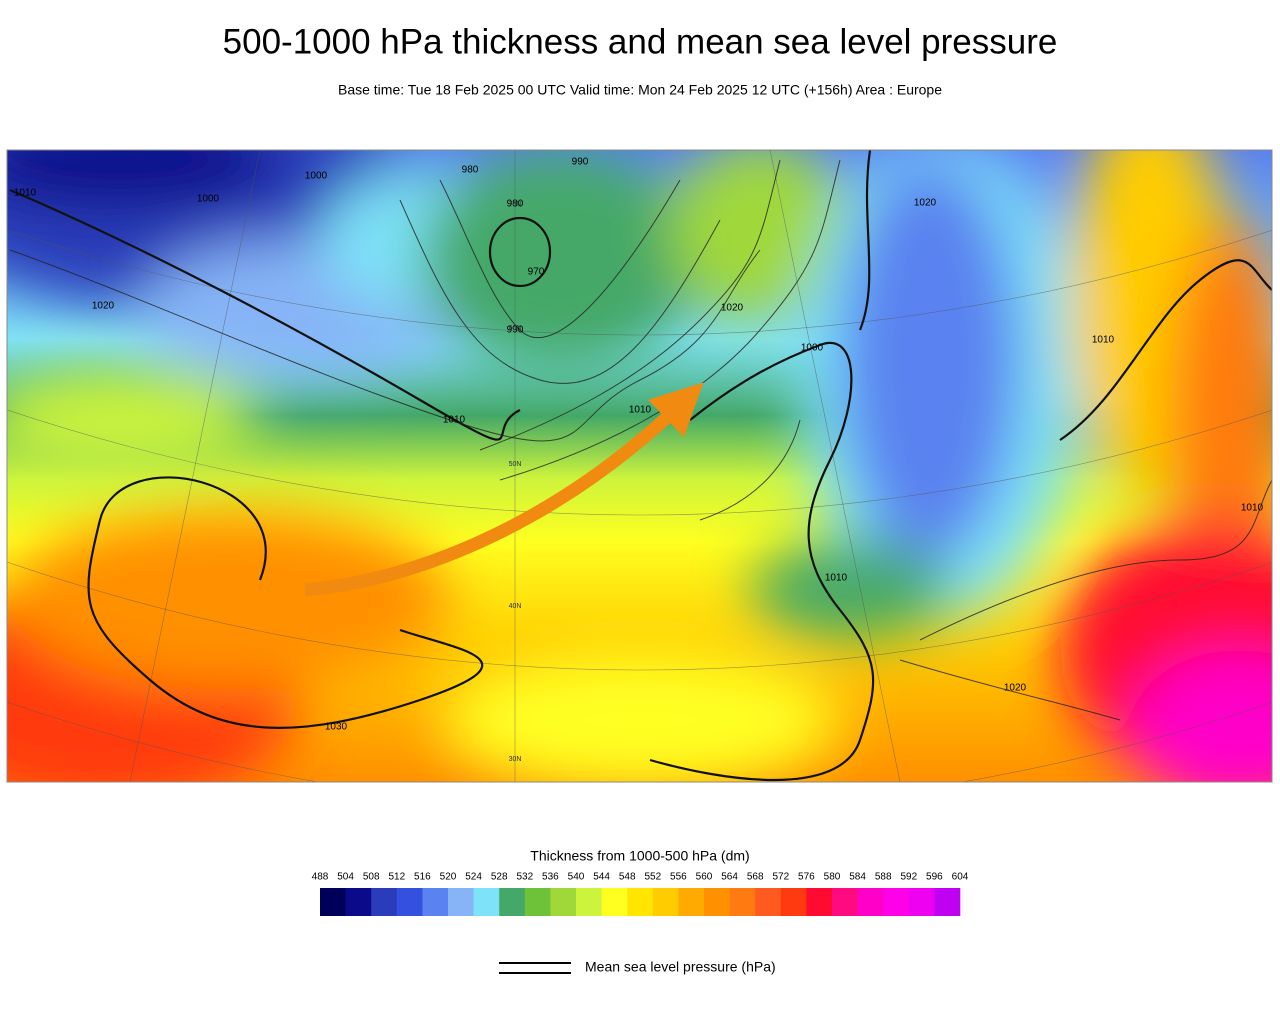 Image resolution: width=1280 pixels, height=1009 pixels. What do you see at coordinates (515, 606) in the screenshot?
I see `latitude-label: 40N` at bounding box center [515, 606].